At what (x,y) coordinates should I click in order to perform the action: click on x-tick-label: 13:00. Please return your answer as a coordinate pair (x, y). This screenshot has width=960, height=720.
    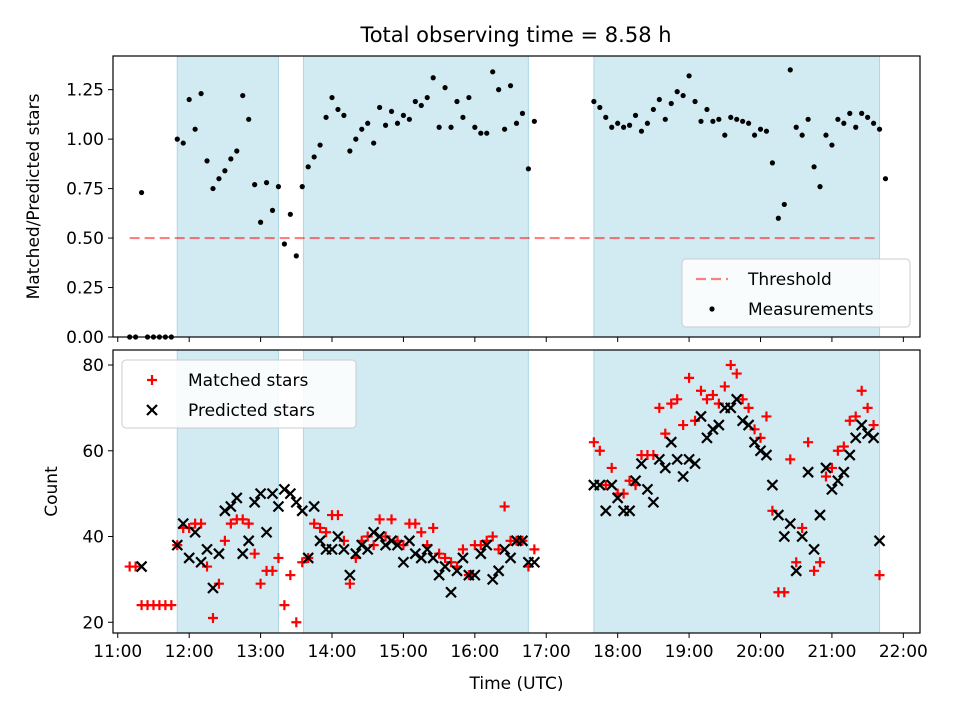
    Looking at the image, I should click on (260, 652).